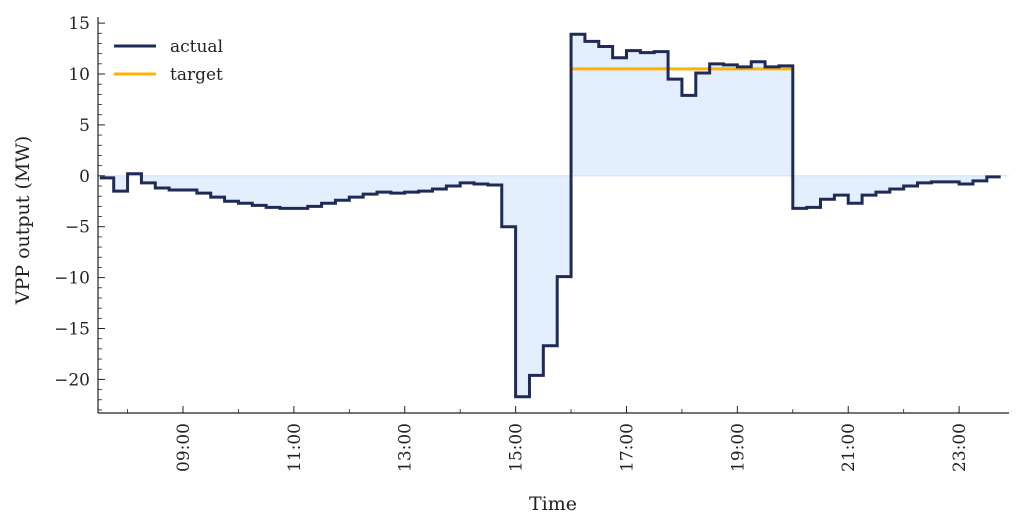  I want to click on y-tick-label: 10, so click(79, 75).